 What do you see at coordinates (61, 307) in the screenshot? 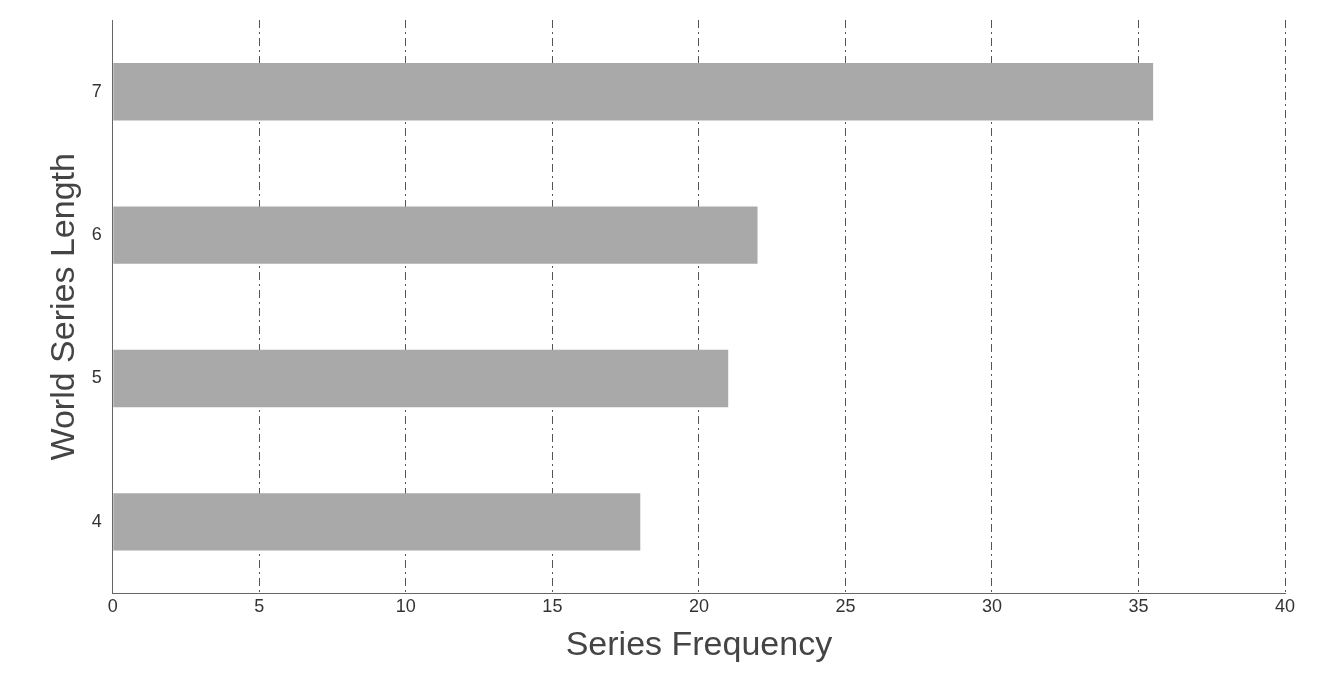
I see `y-axis-title: World Series Length` at bounding box center [61, 307].